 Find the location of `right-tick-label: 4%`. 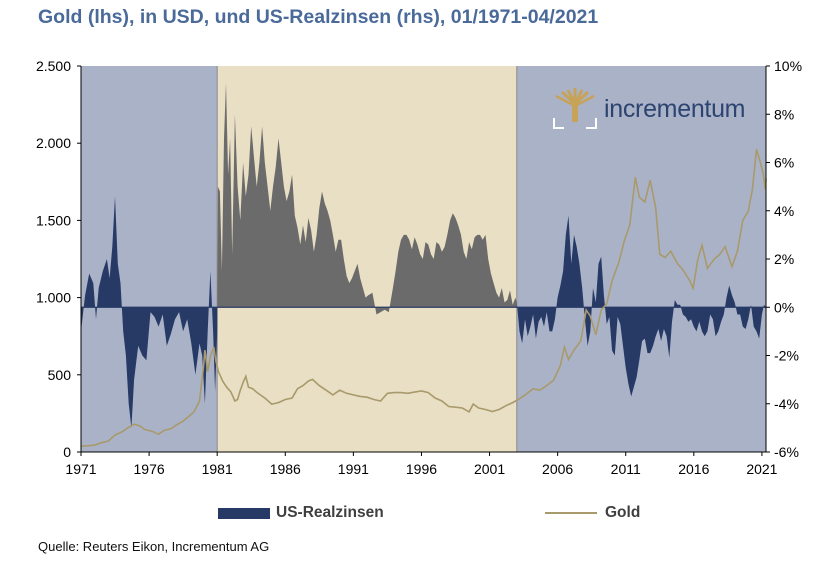

right-tick-label: 4% is located at coordinates (784, 211).